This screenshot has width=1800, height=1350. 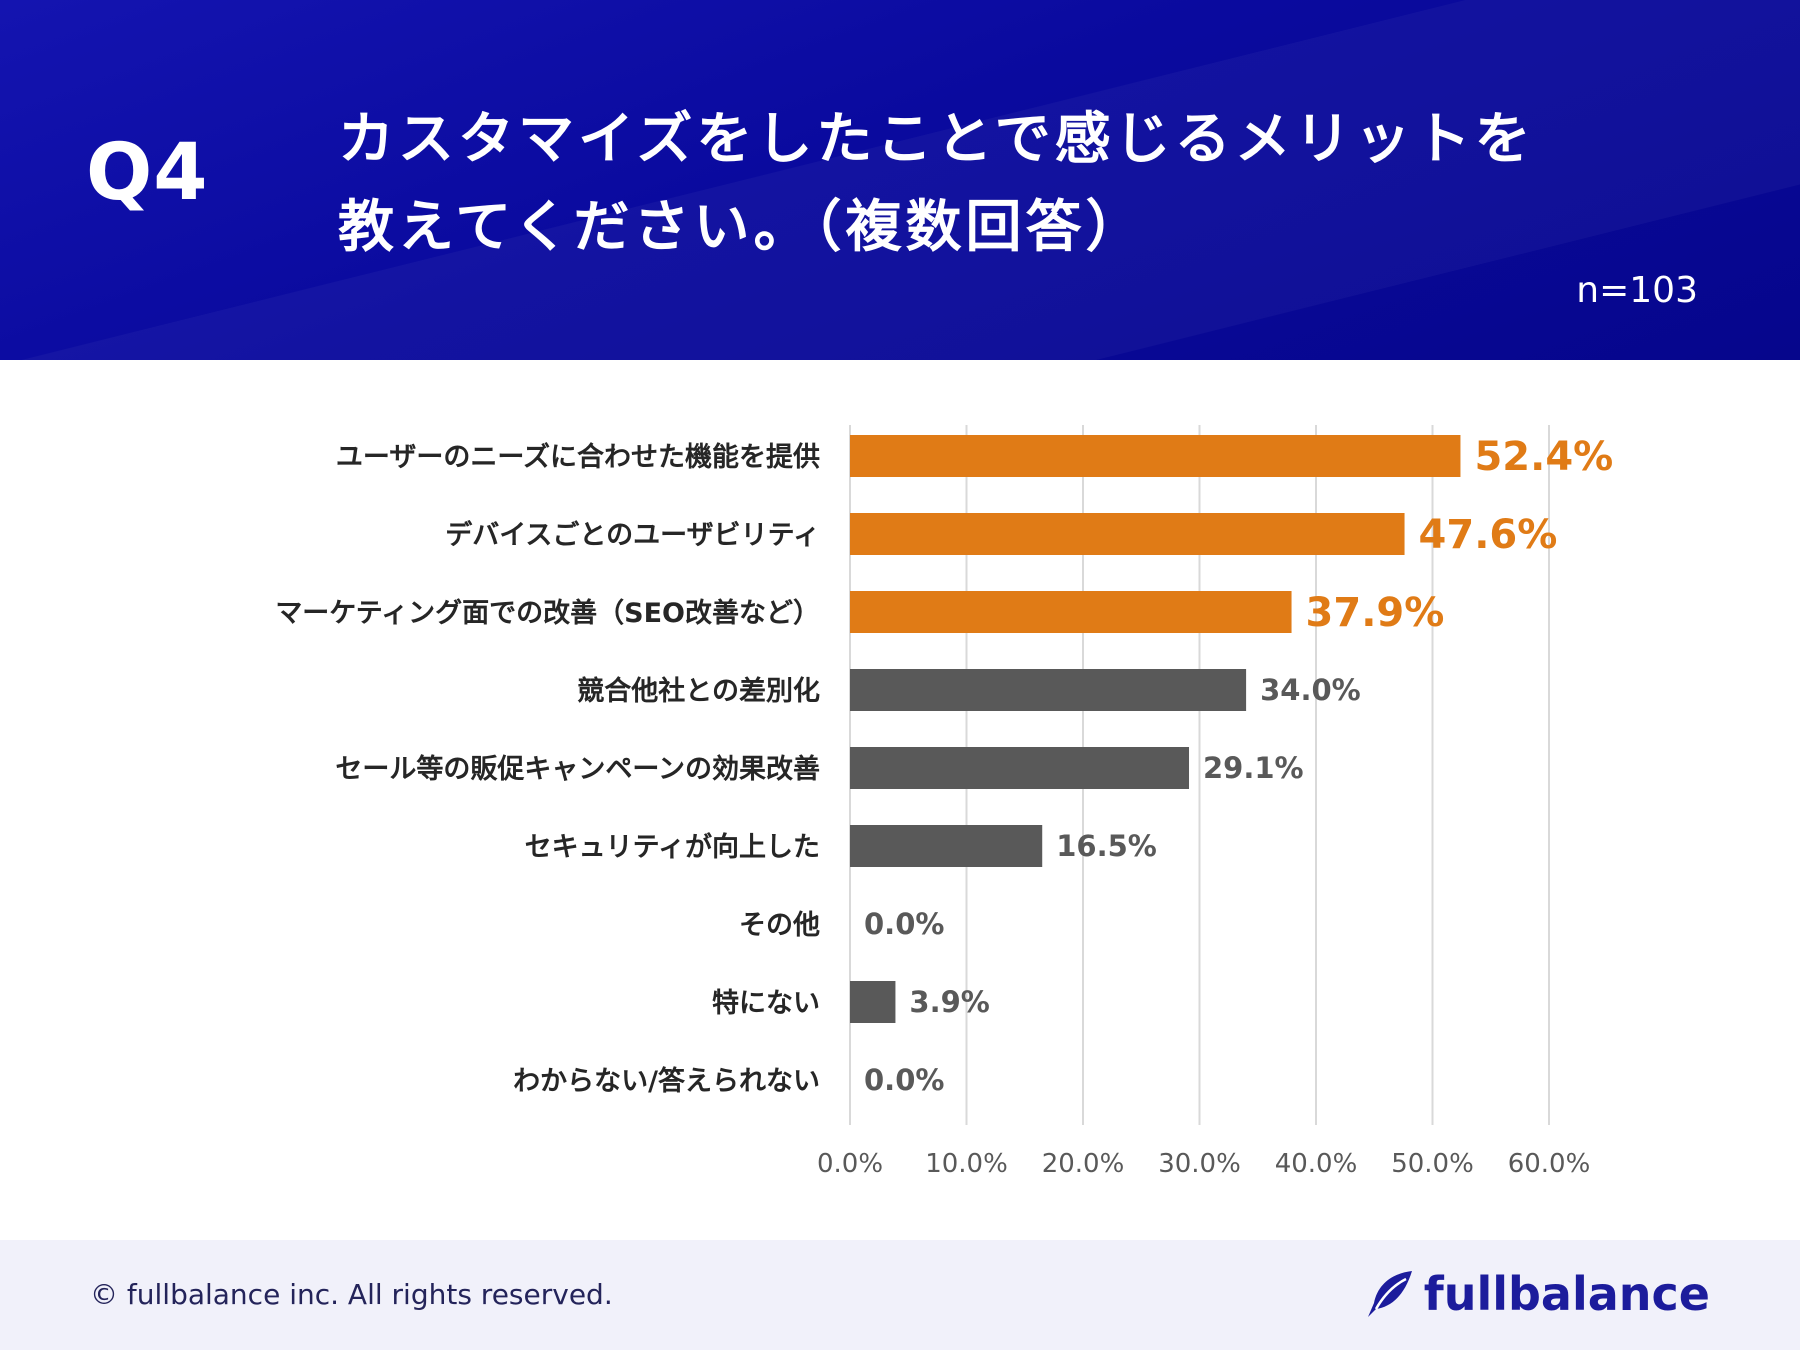 I want to click on category-label: 特にない, so click(x=766, y=1003).